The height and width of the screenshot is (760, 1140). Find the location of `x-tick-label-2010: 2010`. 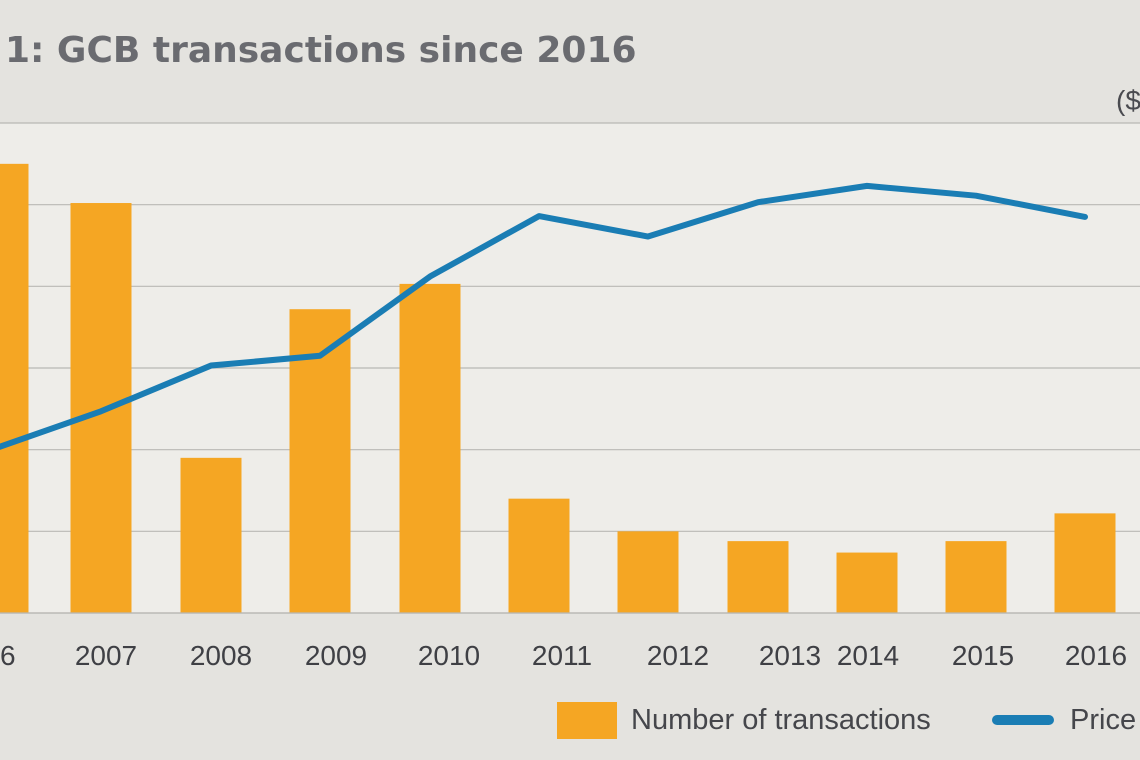

x-tick-label-2010: 2010 is located at coordinates (449, 655).